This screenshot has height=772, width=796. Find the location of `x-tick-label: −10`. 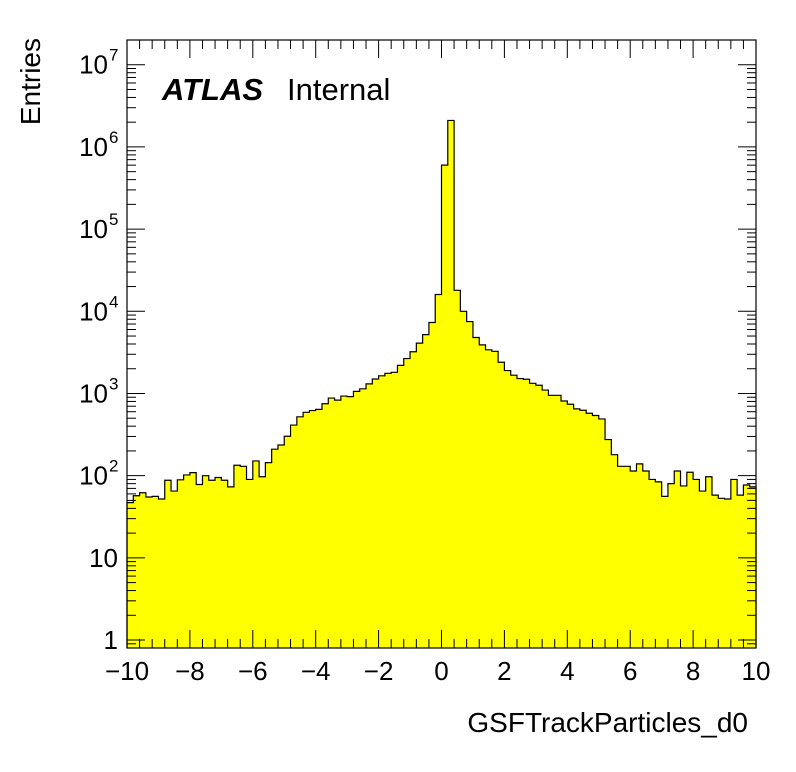

x-tick-label: −10 is located at coordinates (127, 671).